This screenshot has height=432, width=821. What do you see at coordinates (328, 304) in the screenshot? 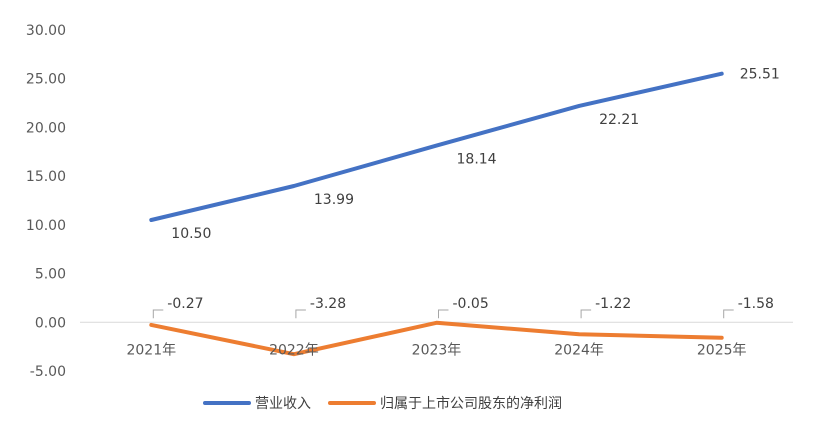
I see `net-profit-data-label: -3.28` at bounding box center [328, 304].